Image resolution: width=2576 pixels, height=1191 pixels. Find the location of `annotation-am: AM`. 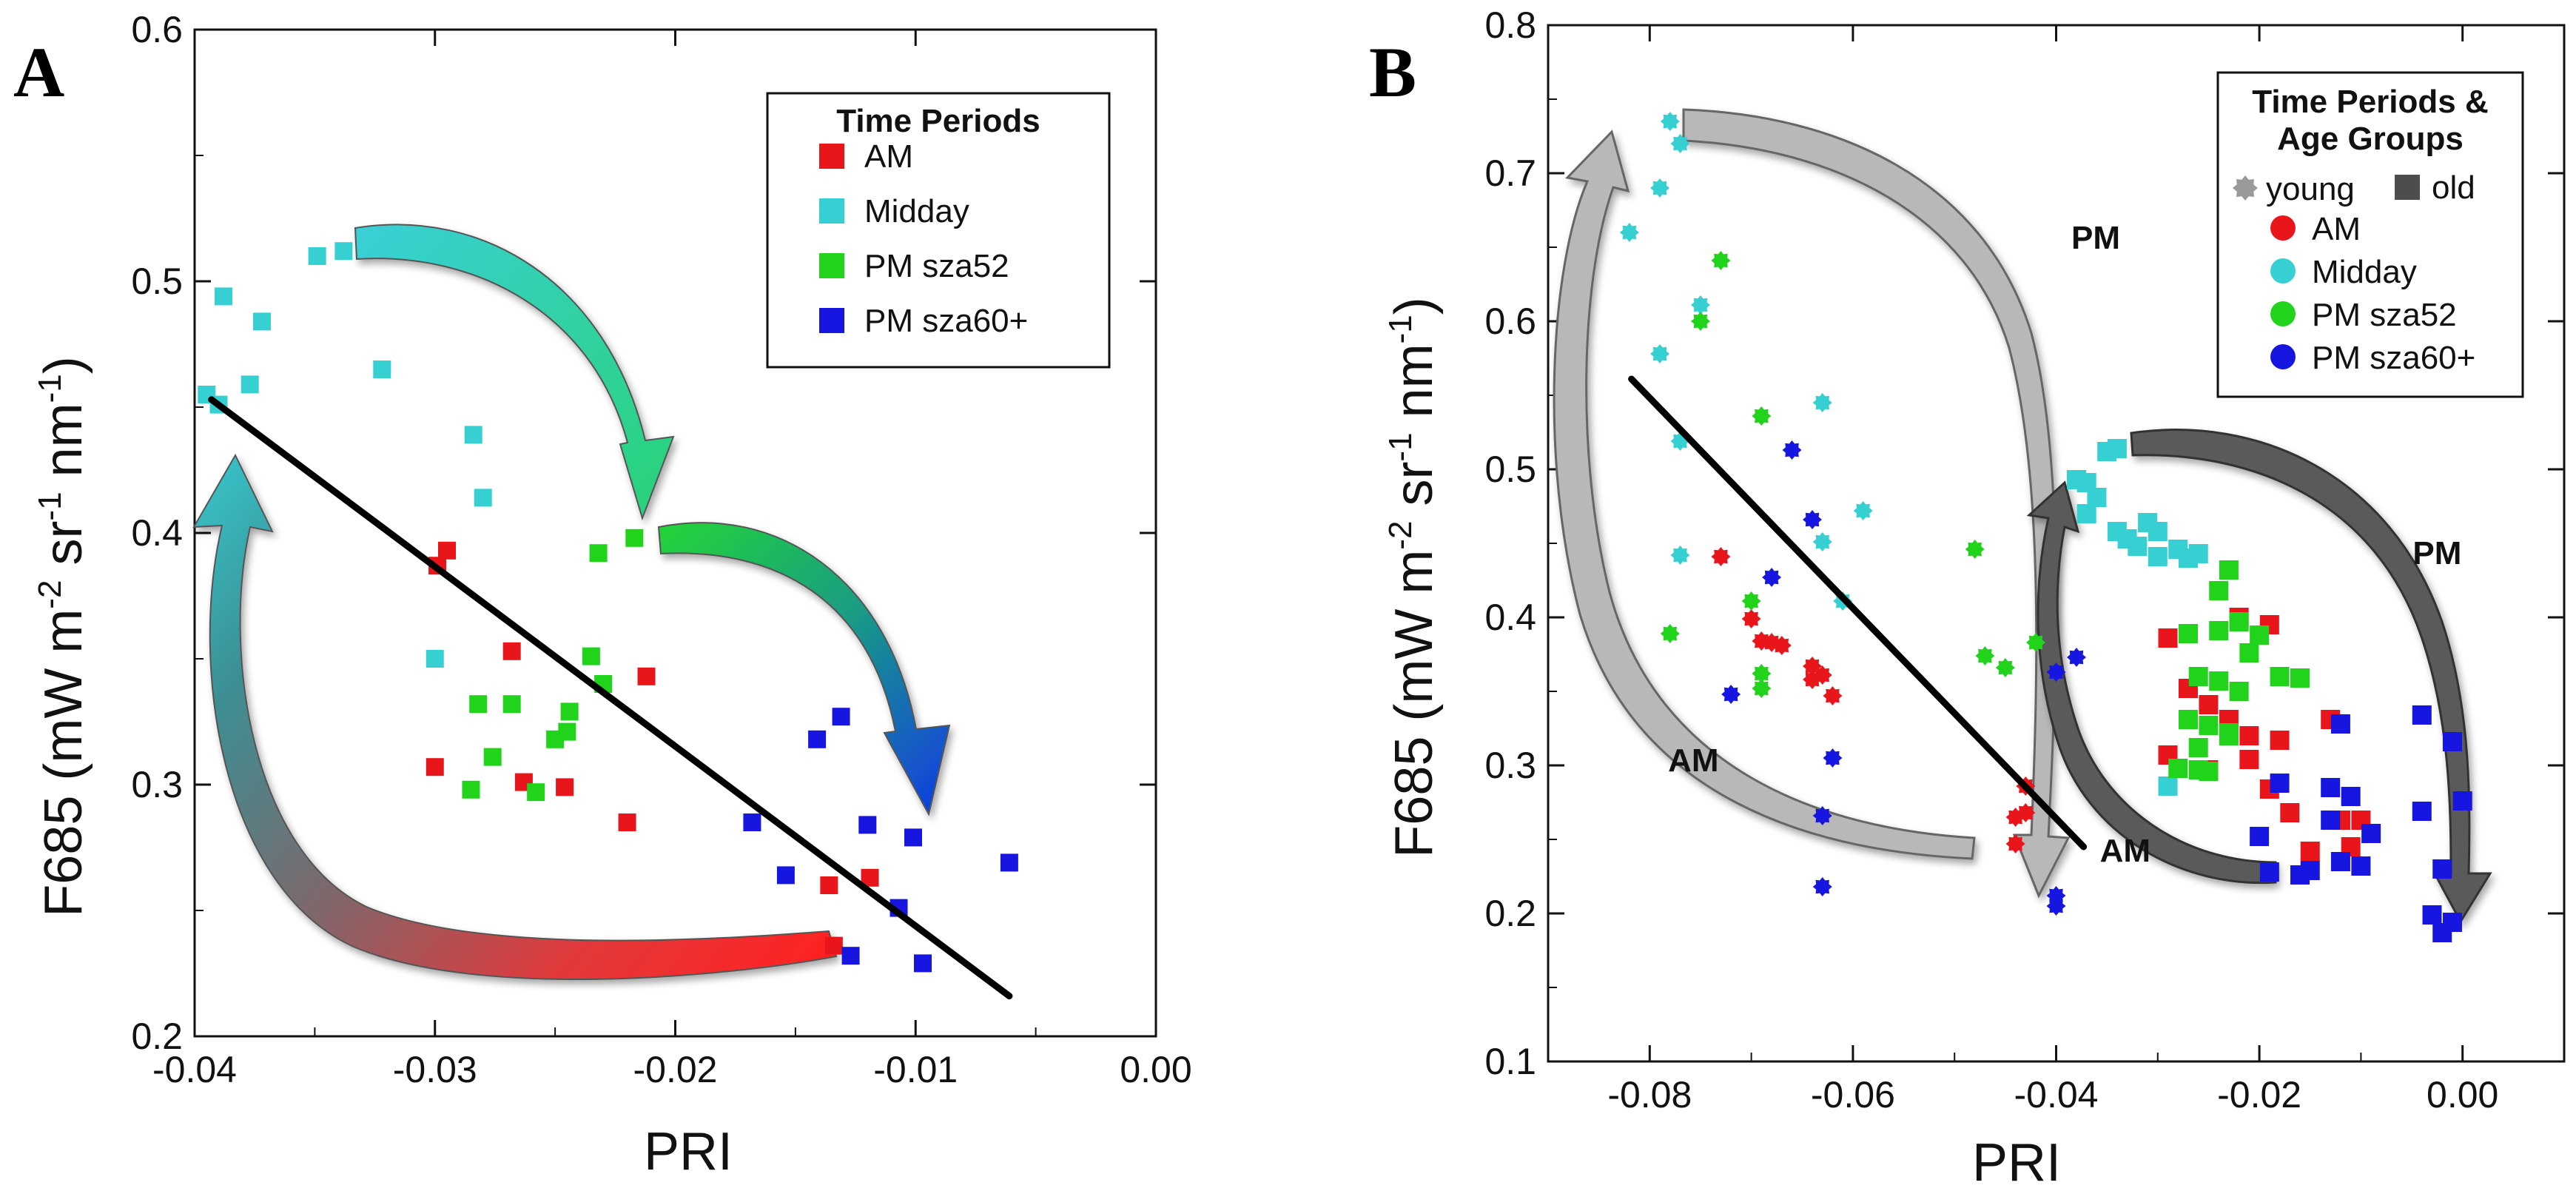

annotation-am: AM is located at coordinates (1693, 760).